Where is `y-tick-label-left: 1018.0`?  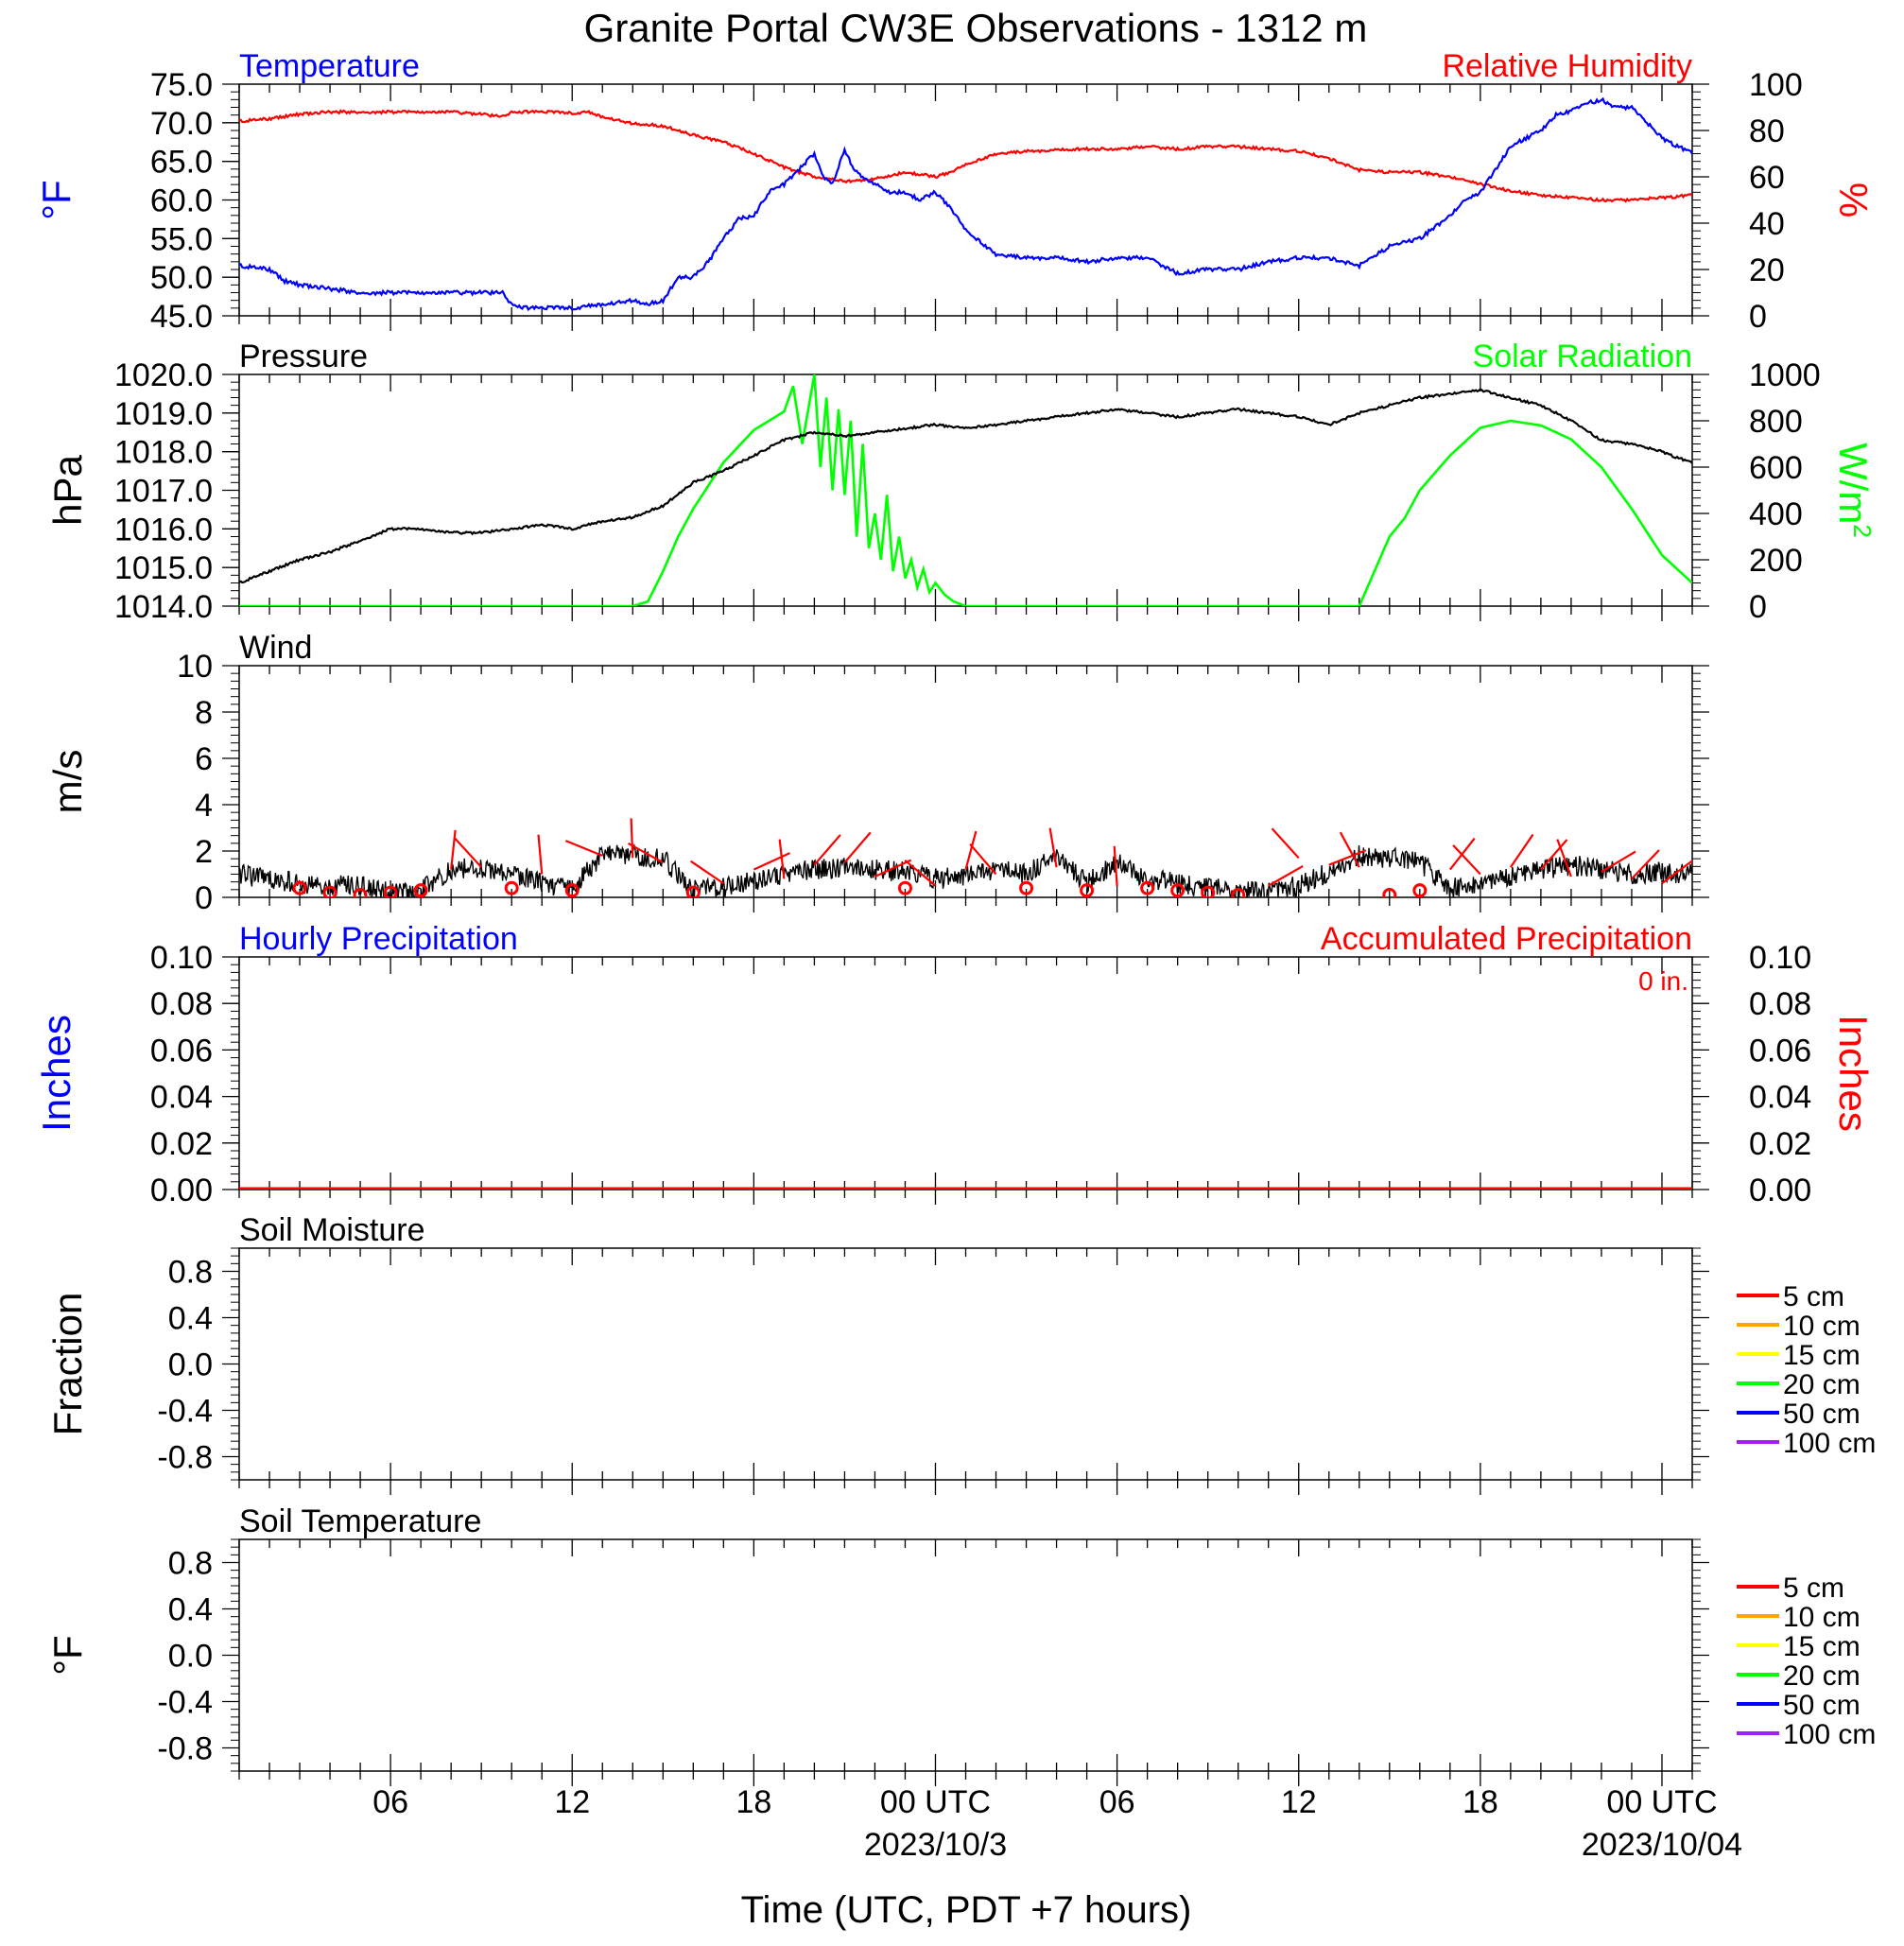
y-tick-label-left: 1018.0 is located at coordinates (163, 453).